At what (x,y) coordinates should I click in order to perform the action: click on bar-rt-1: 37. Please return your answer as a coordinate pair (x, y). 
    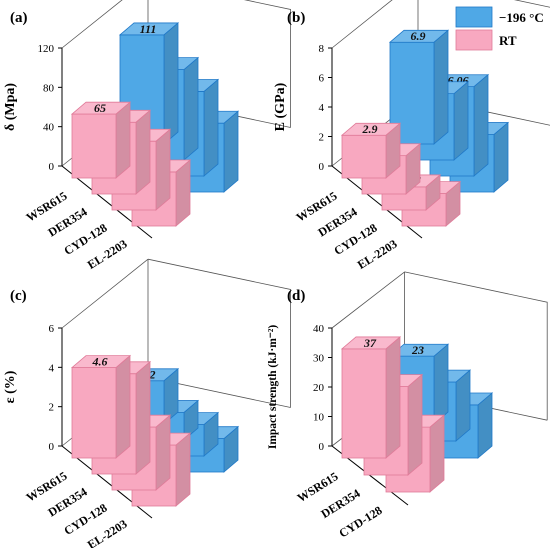
    Looking at the image, I should click on (371, 397).